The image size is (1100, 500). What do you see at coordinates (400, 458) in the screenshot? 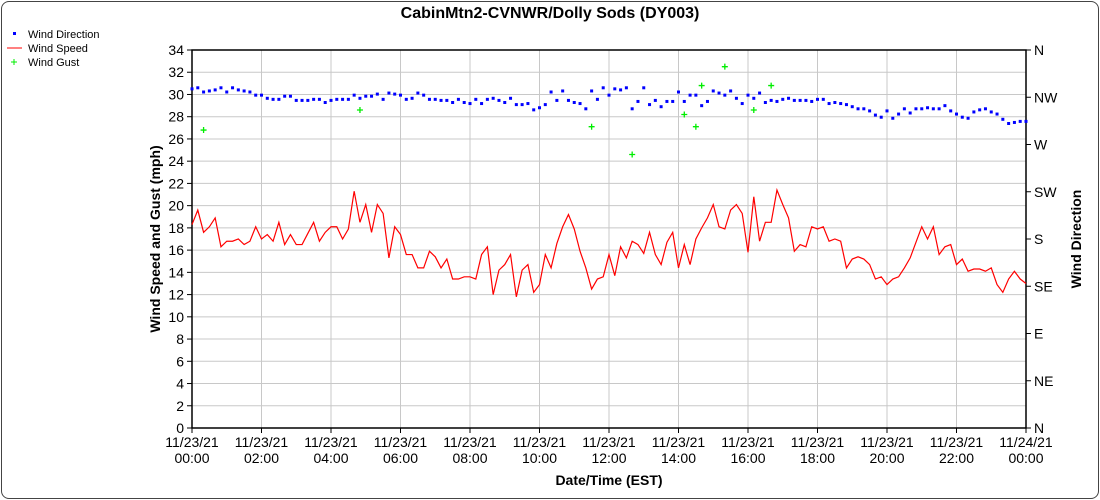
I see `x-tick-time: 06:00` at bounding box center [400, 458].